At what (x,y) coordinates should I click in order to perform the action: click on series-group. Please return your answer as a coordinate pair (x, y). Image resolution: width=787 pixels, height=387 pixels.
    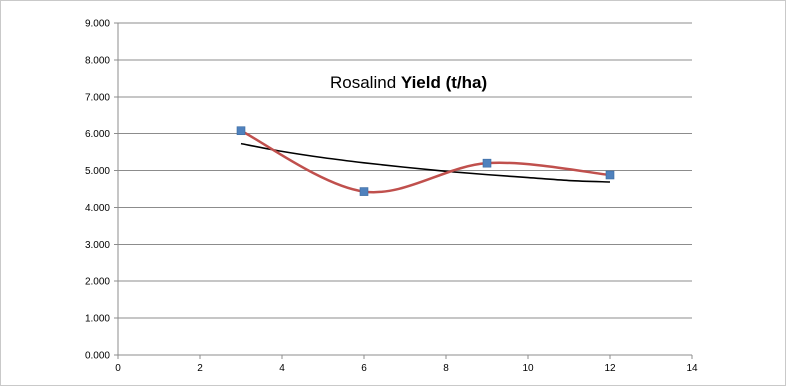
    Looking at the image, I should click on (425, 161).